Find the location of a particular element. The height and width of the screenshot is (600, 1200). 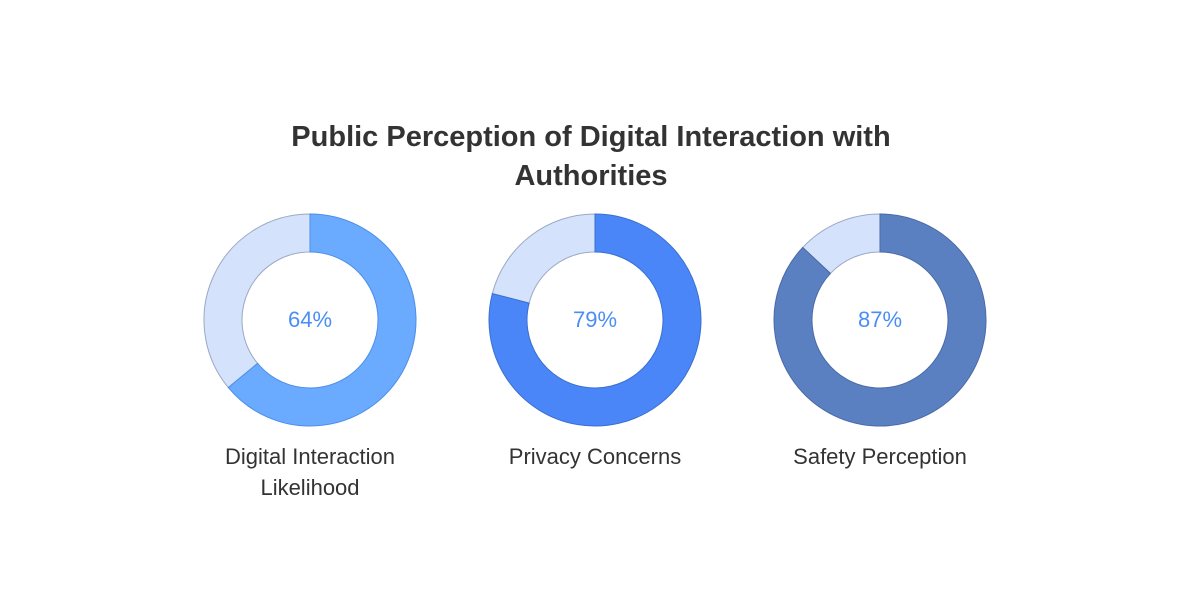

value-label: 64% is located at coordinates (310, 319).